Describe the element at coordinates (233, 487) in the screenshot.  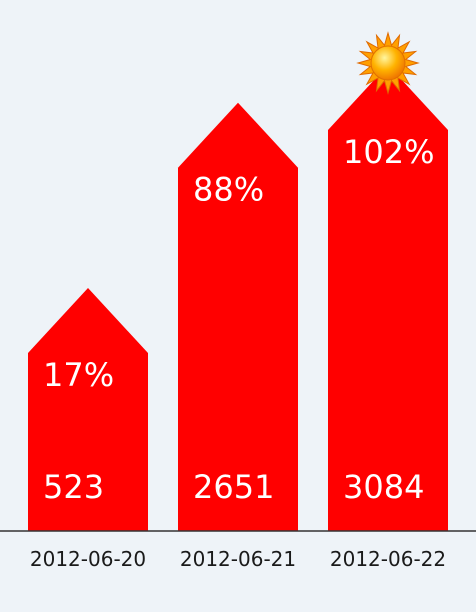
I see `value-label: 2651` at that location.